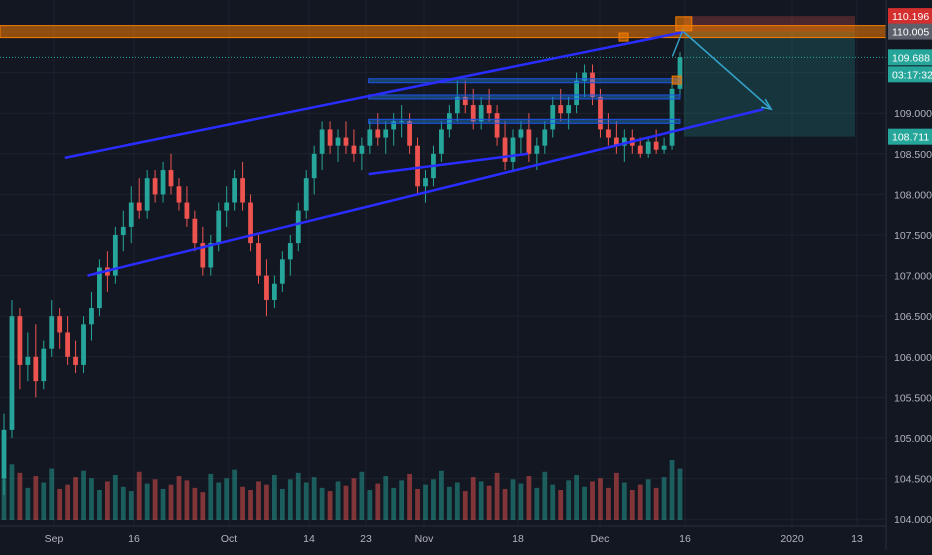 The image size is (932, 555). I want to click on breakout-marker, so click(676, 80).